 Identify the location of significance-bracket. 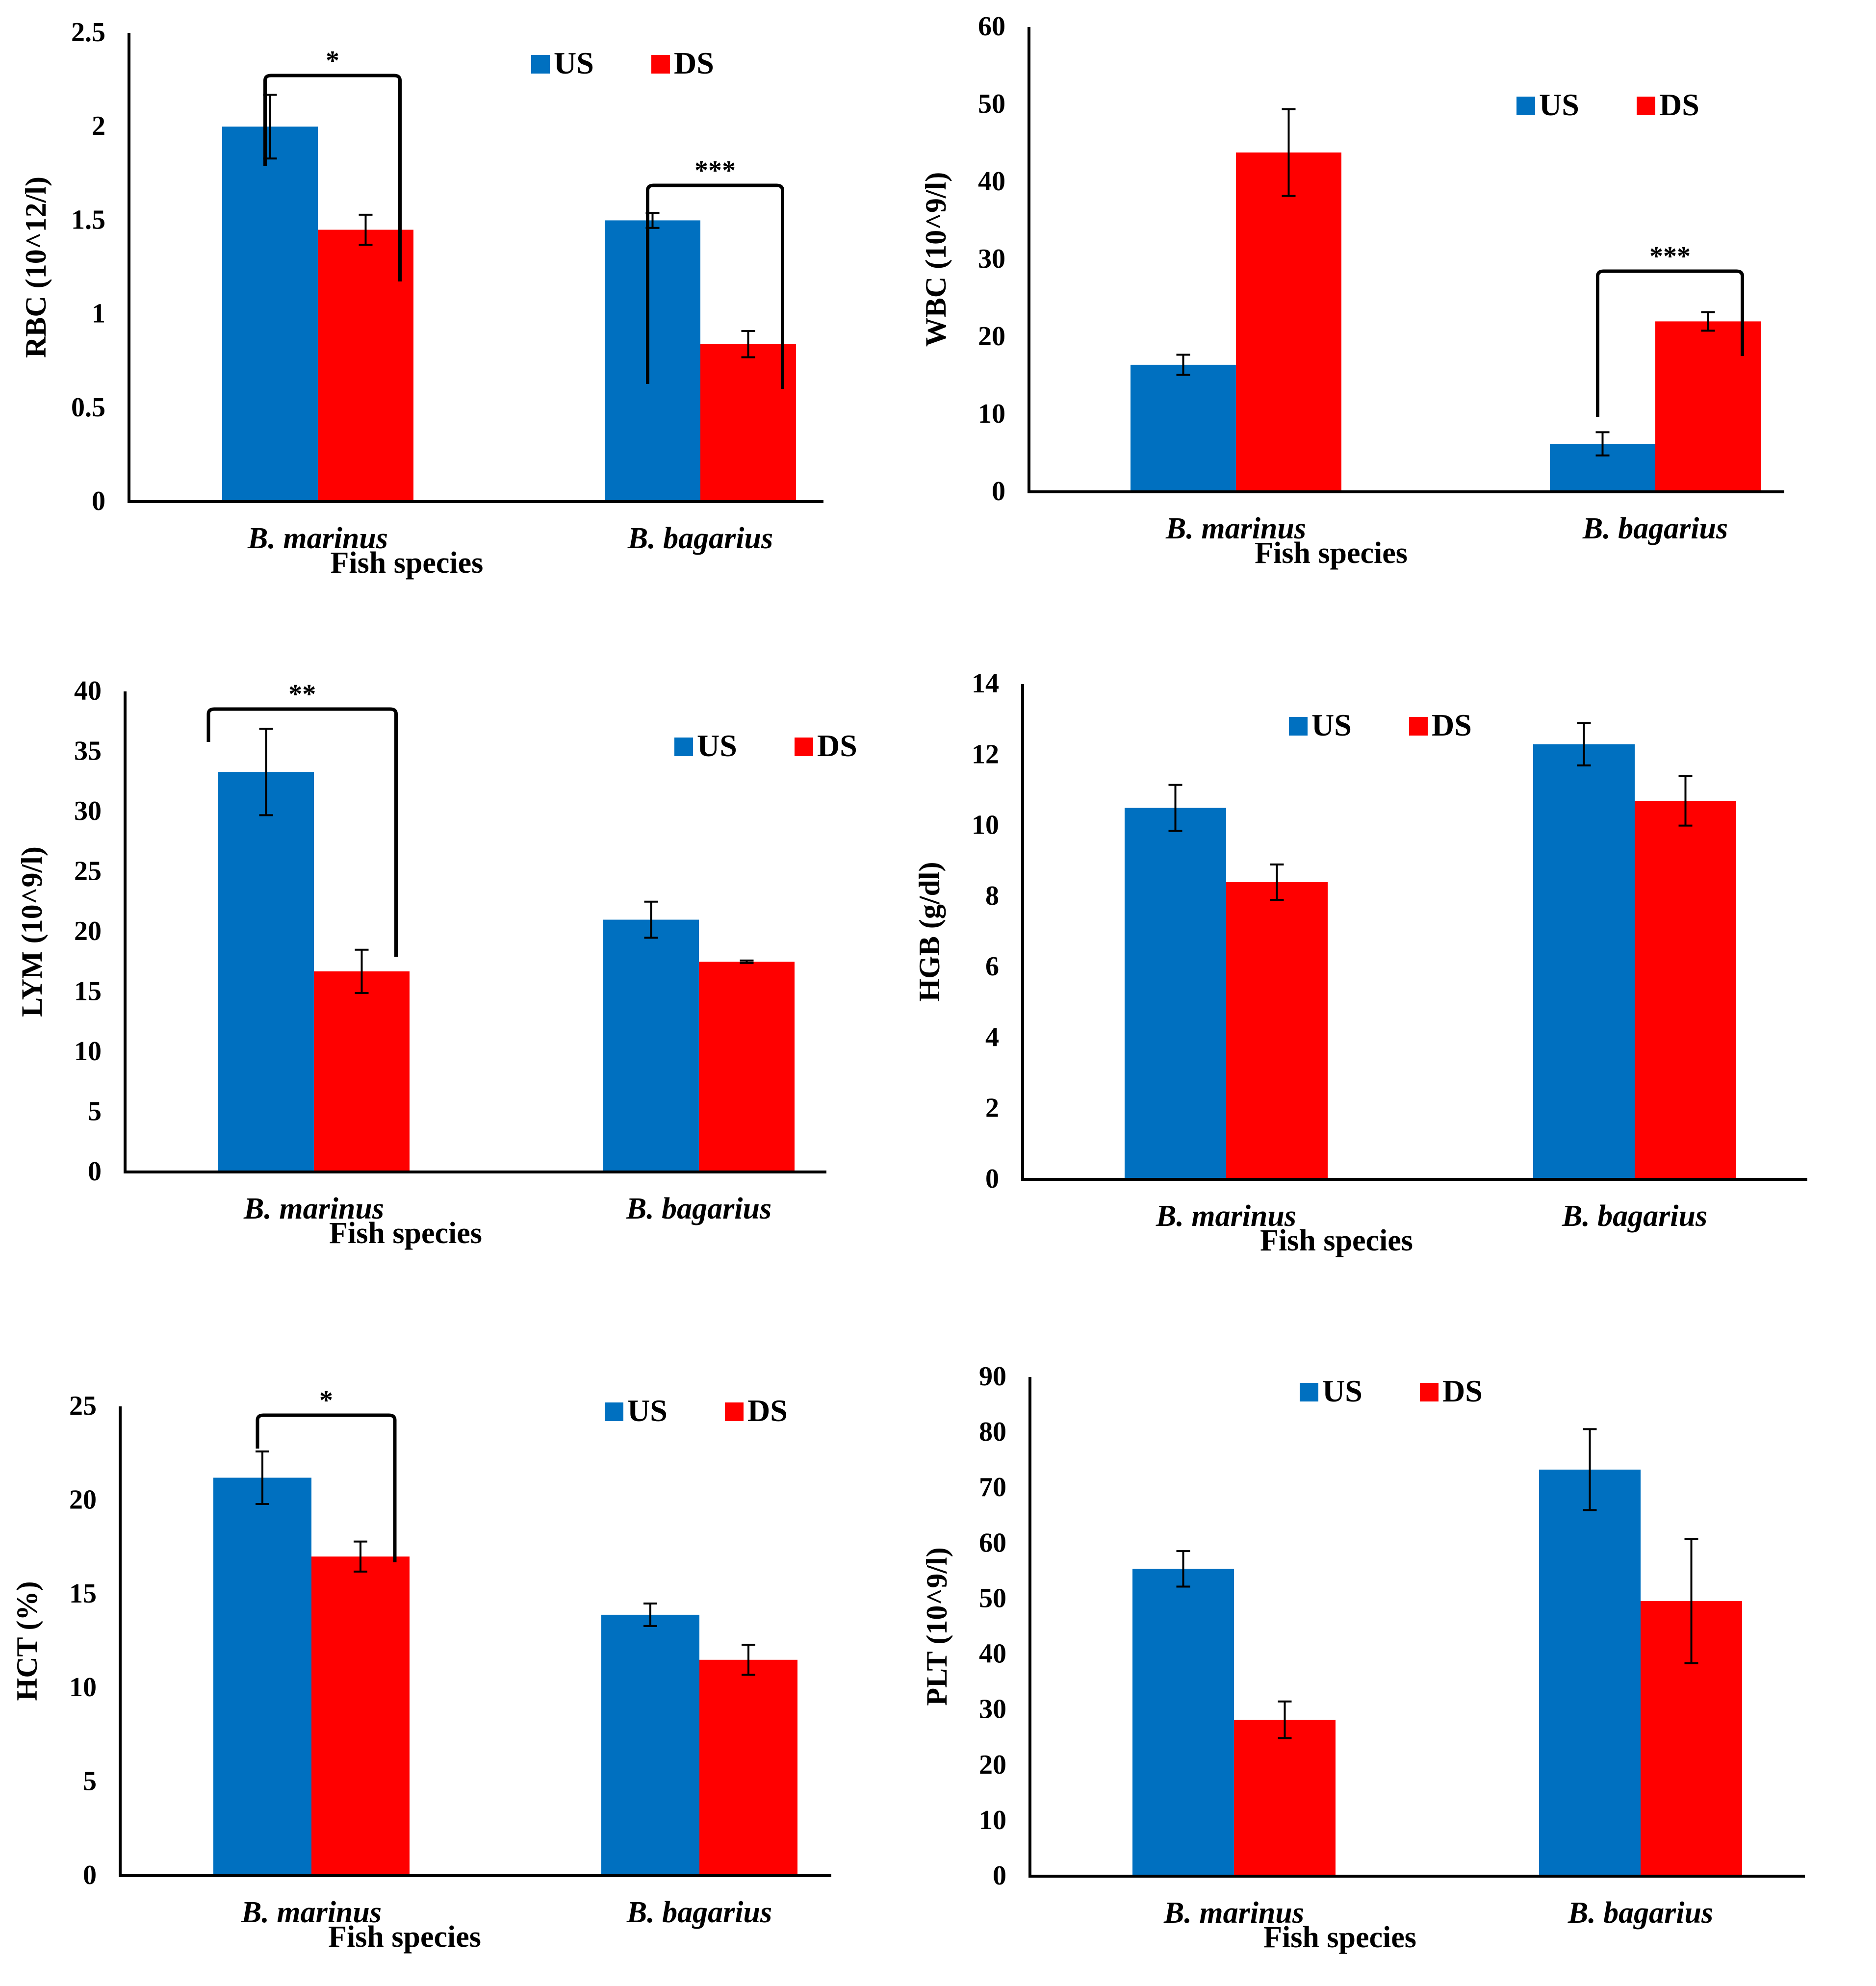
(1670, 343).